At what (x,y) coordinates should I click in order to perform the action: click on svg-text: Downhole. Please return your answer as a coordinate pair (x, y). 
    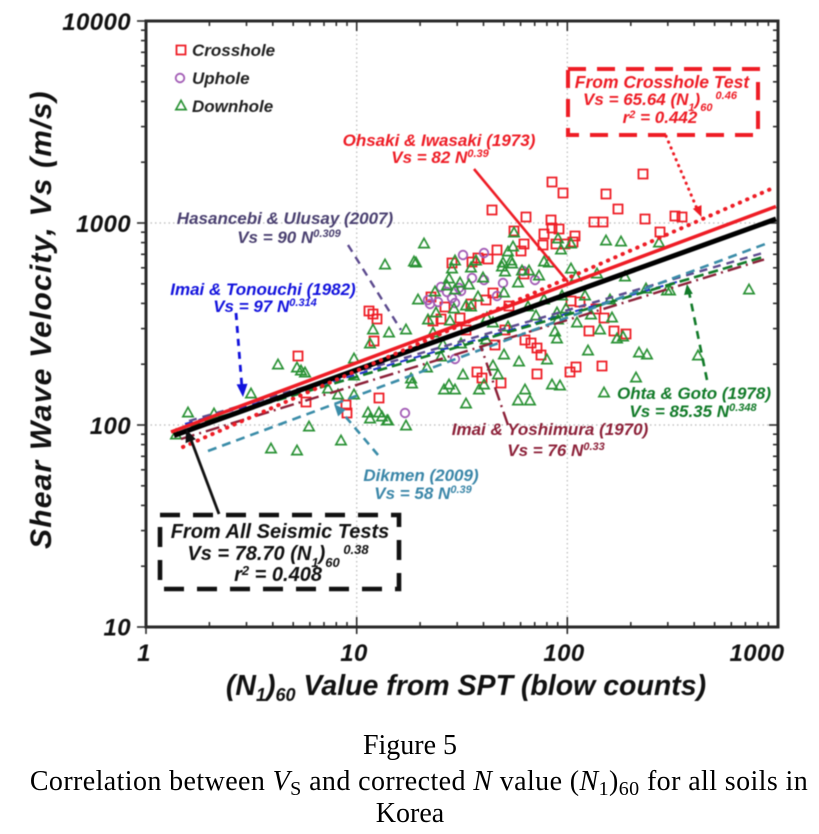
    Looking at the image, I should click on (232, 106).